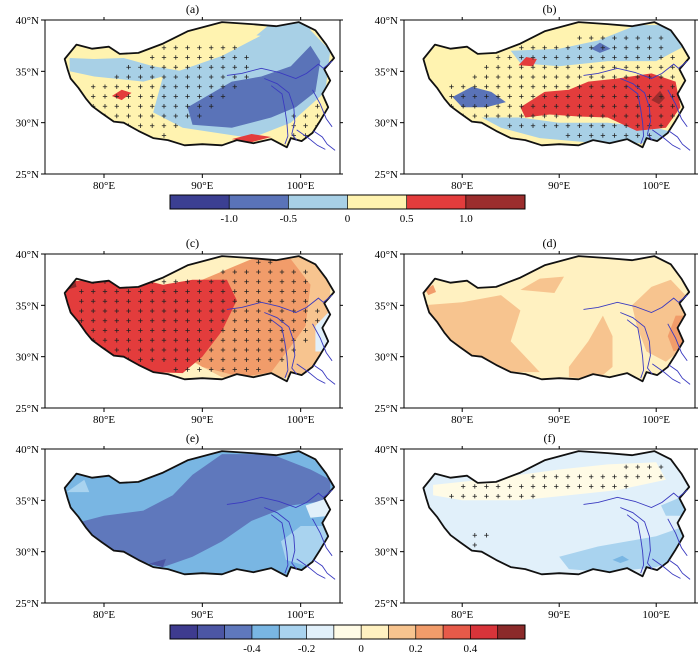 This screenshot has width=700, height=657. Describe the element at coordinates (556, 506) in the screenshot. I see `significance-hatching` at that location.